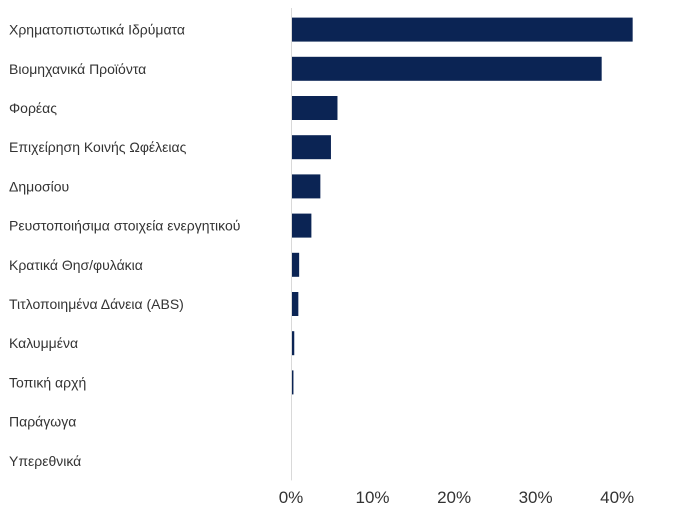 The width and height of the screenshot is (693, 512). I want to click on x-tick-label: 30%, so click(536, 497).